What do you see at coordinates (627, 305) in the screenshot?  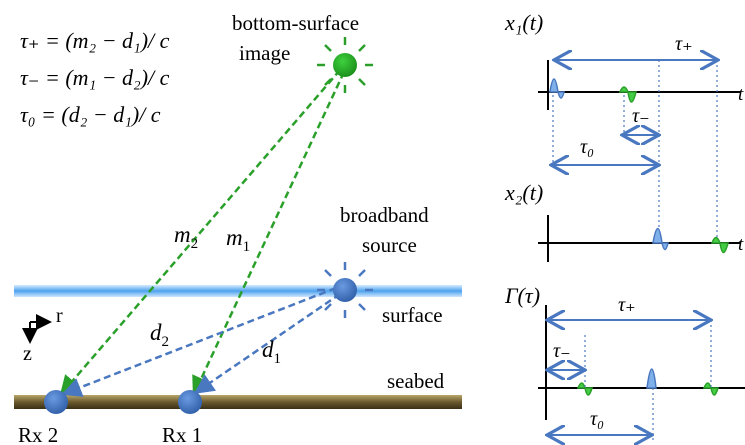 I see `gamma-tau-plus-label: τ₊` at bounding box center [627, 305].